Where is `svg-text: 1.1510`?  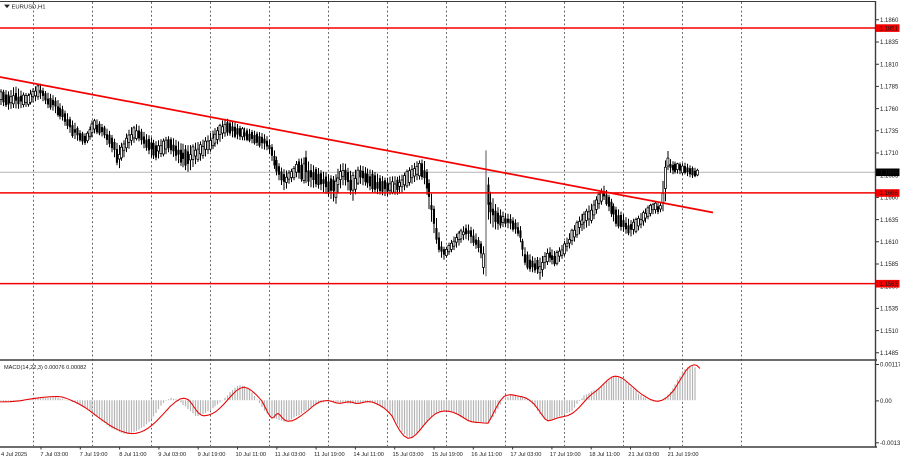
svg-text: 1.1510 is located at coordinates (889, 332).